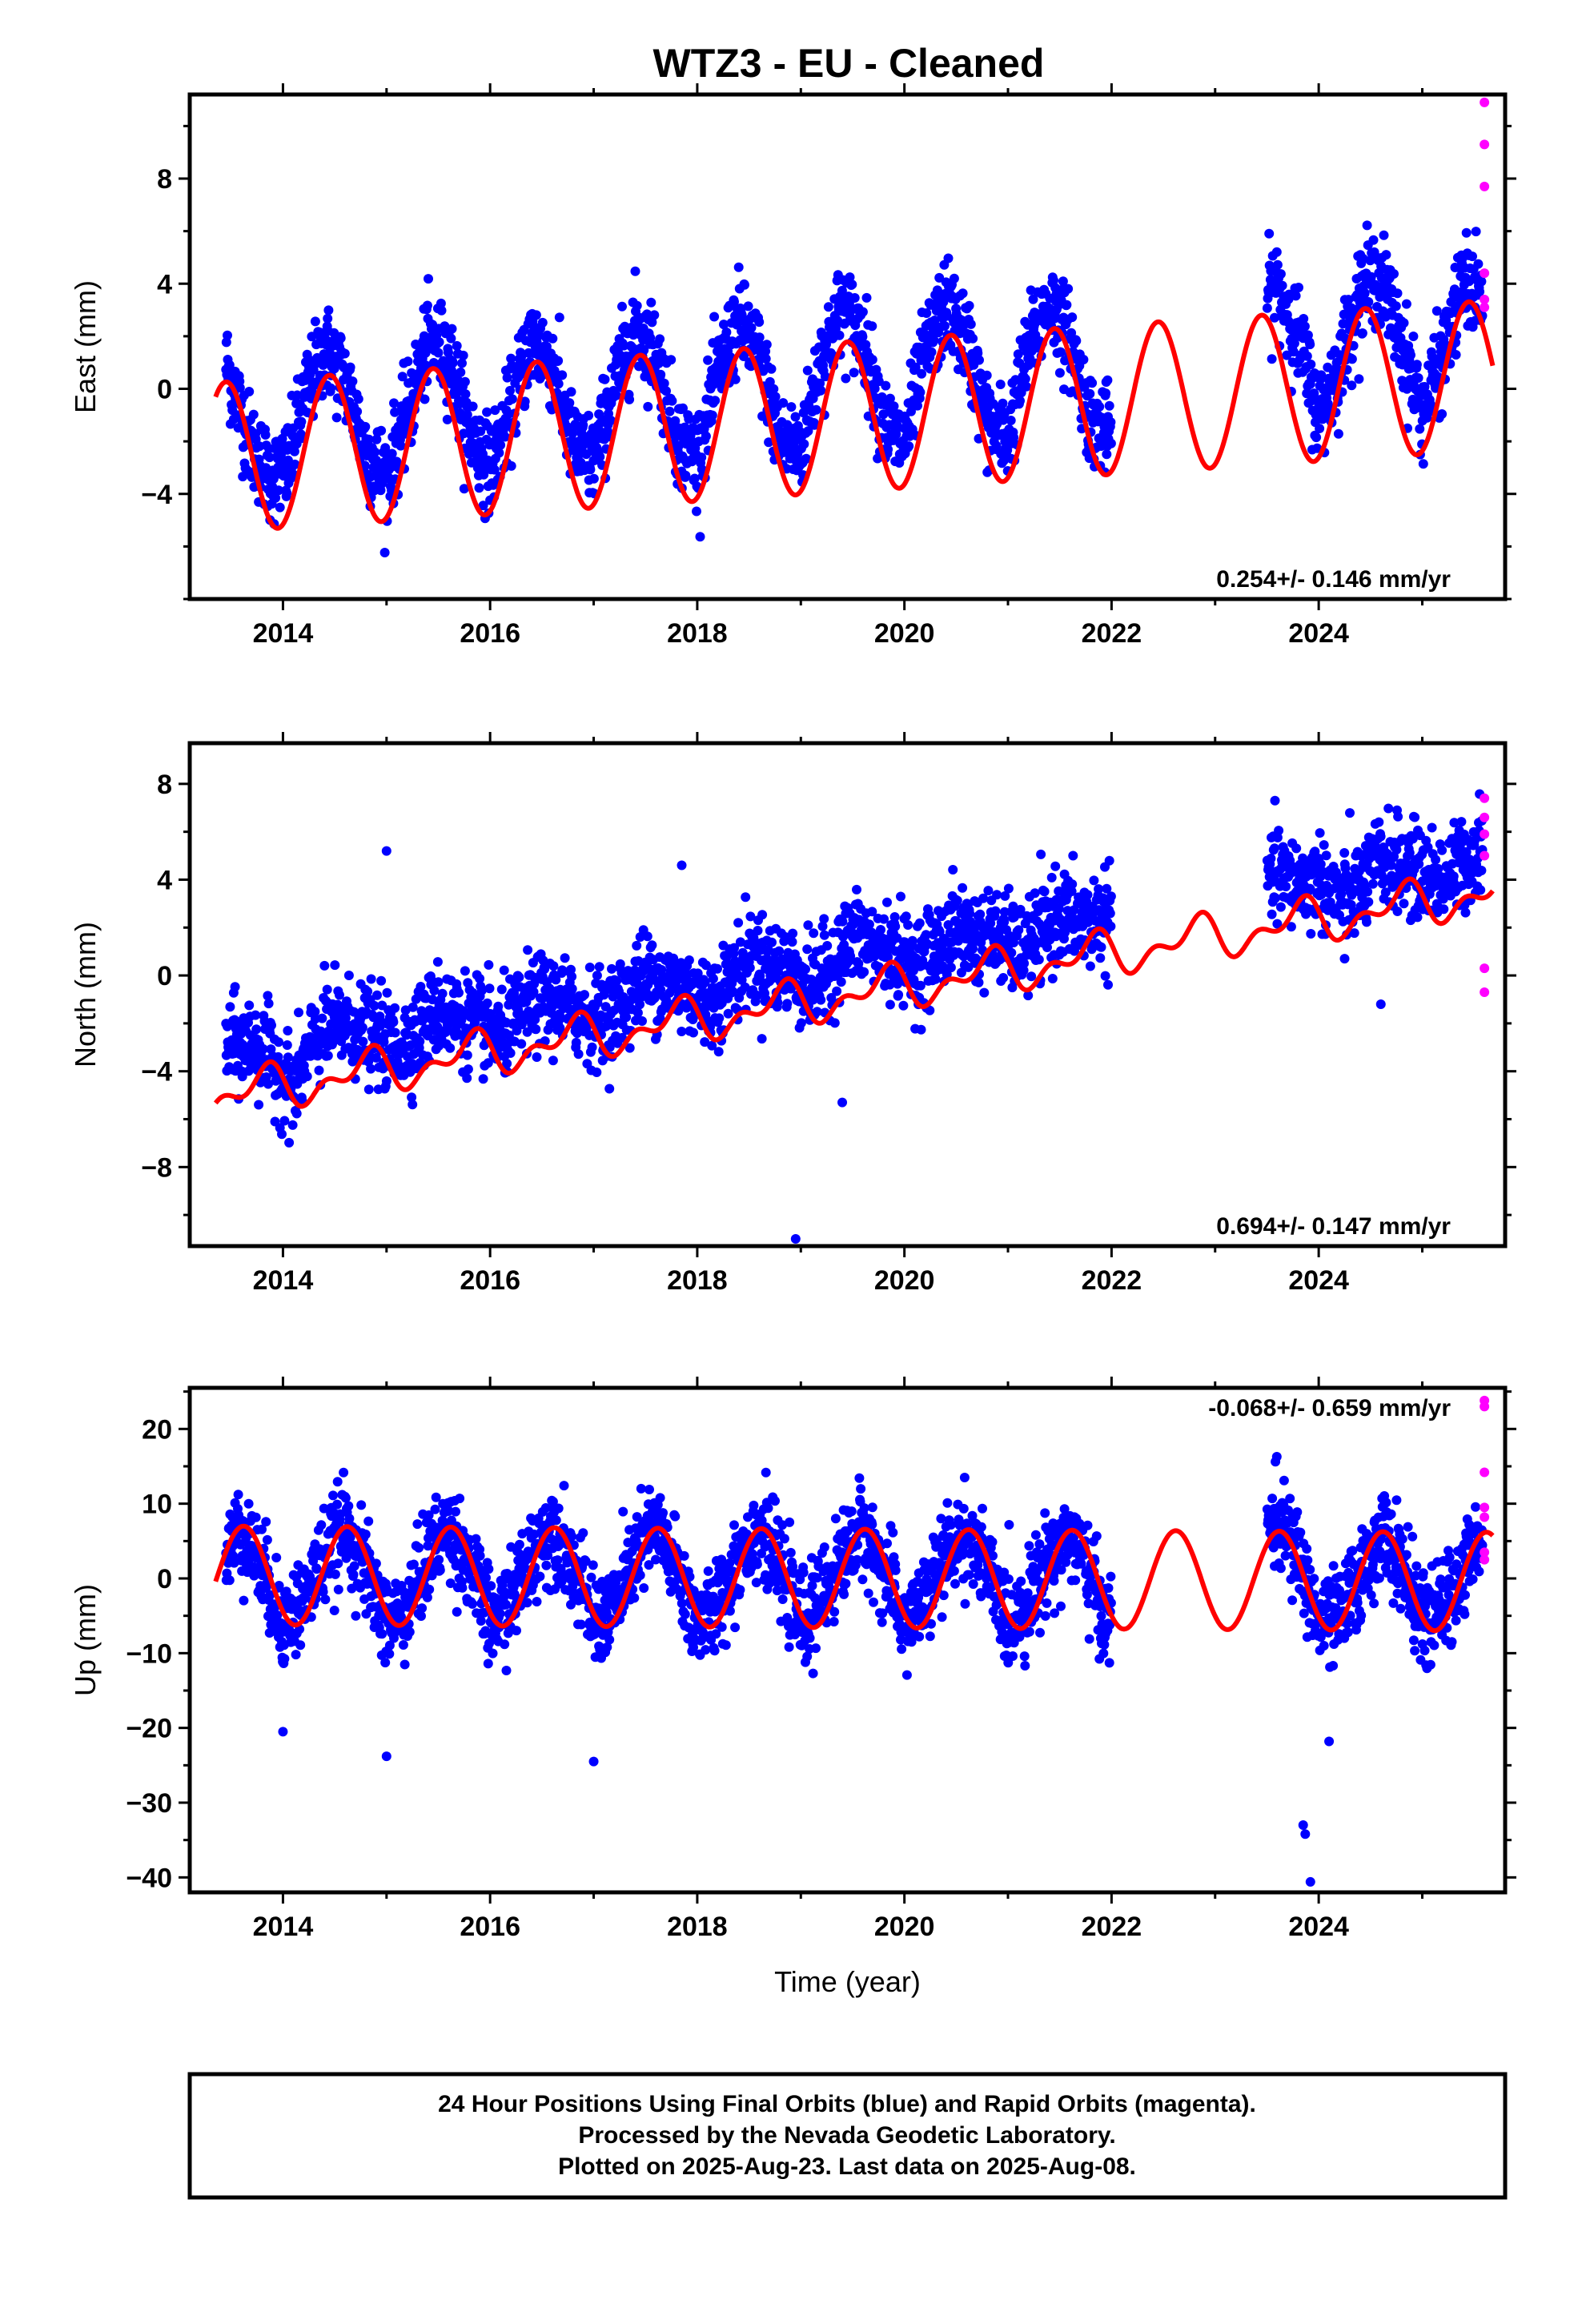 The image size is (1582, 2324). What do you see at coordinates (156, 1167) in the screenshot?
I see `y-tick-label: −8` at bounding box center [156, 1167].